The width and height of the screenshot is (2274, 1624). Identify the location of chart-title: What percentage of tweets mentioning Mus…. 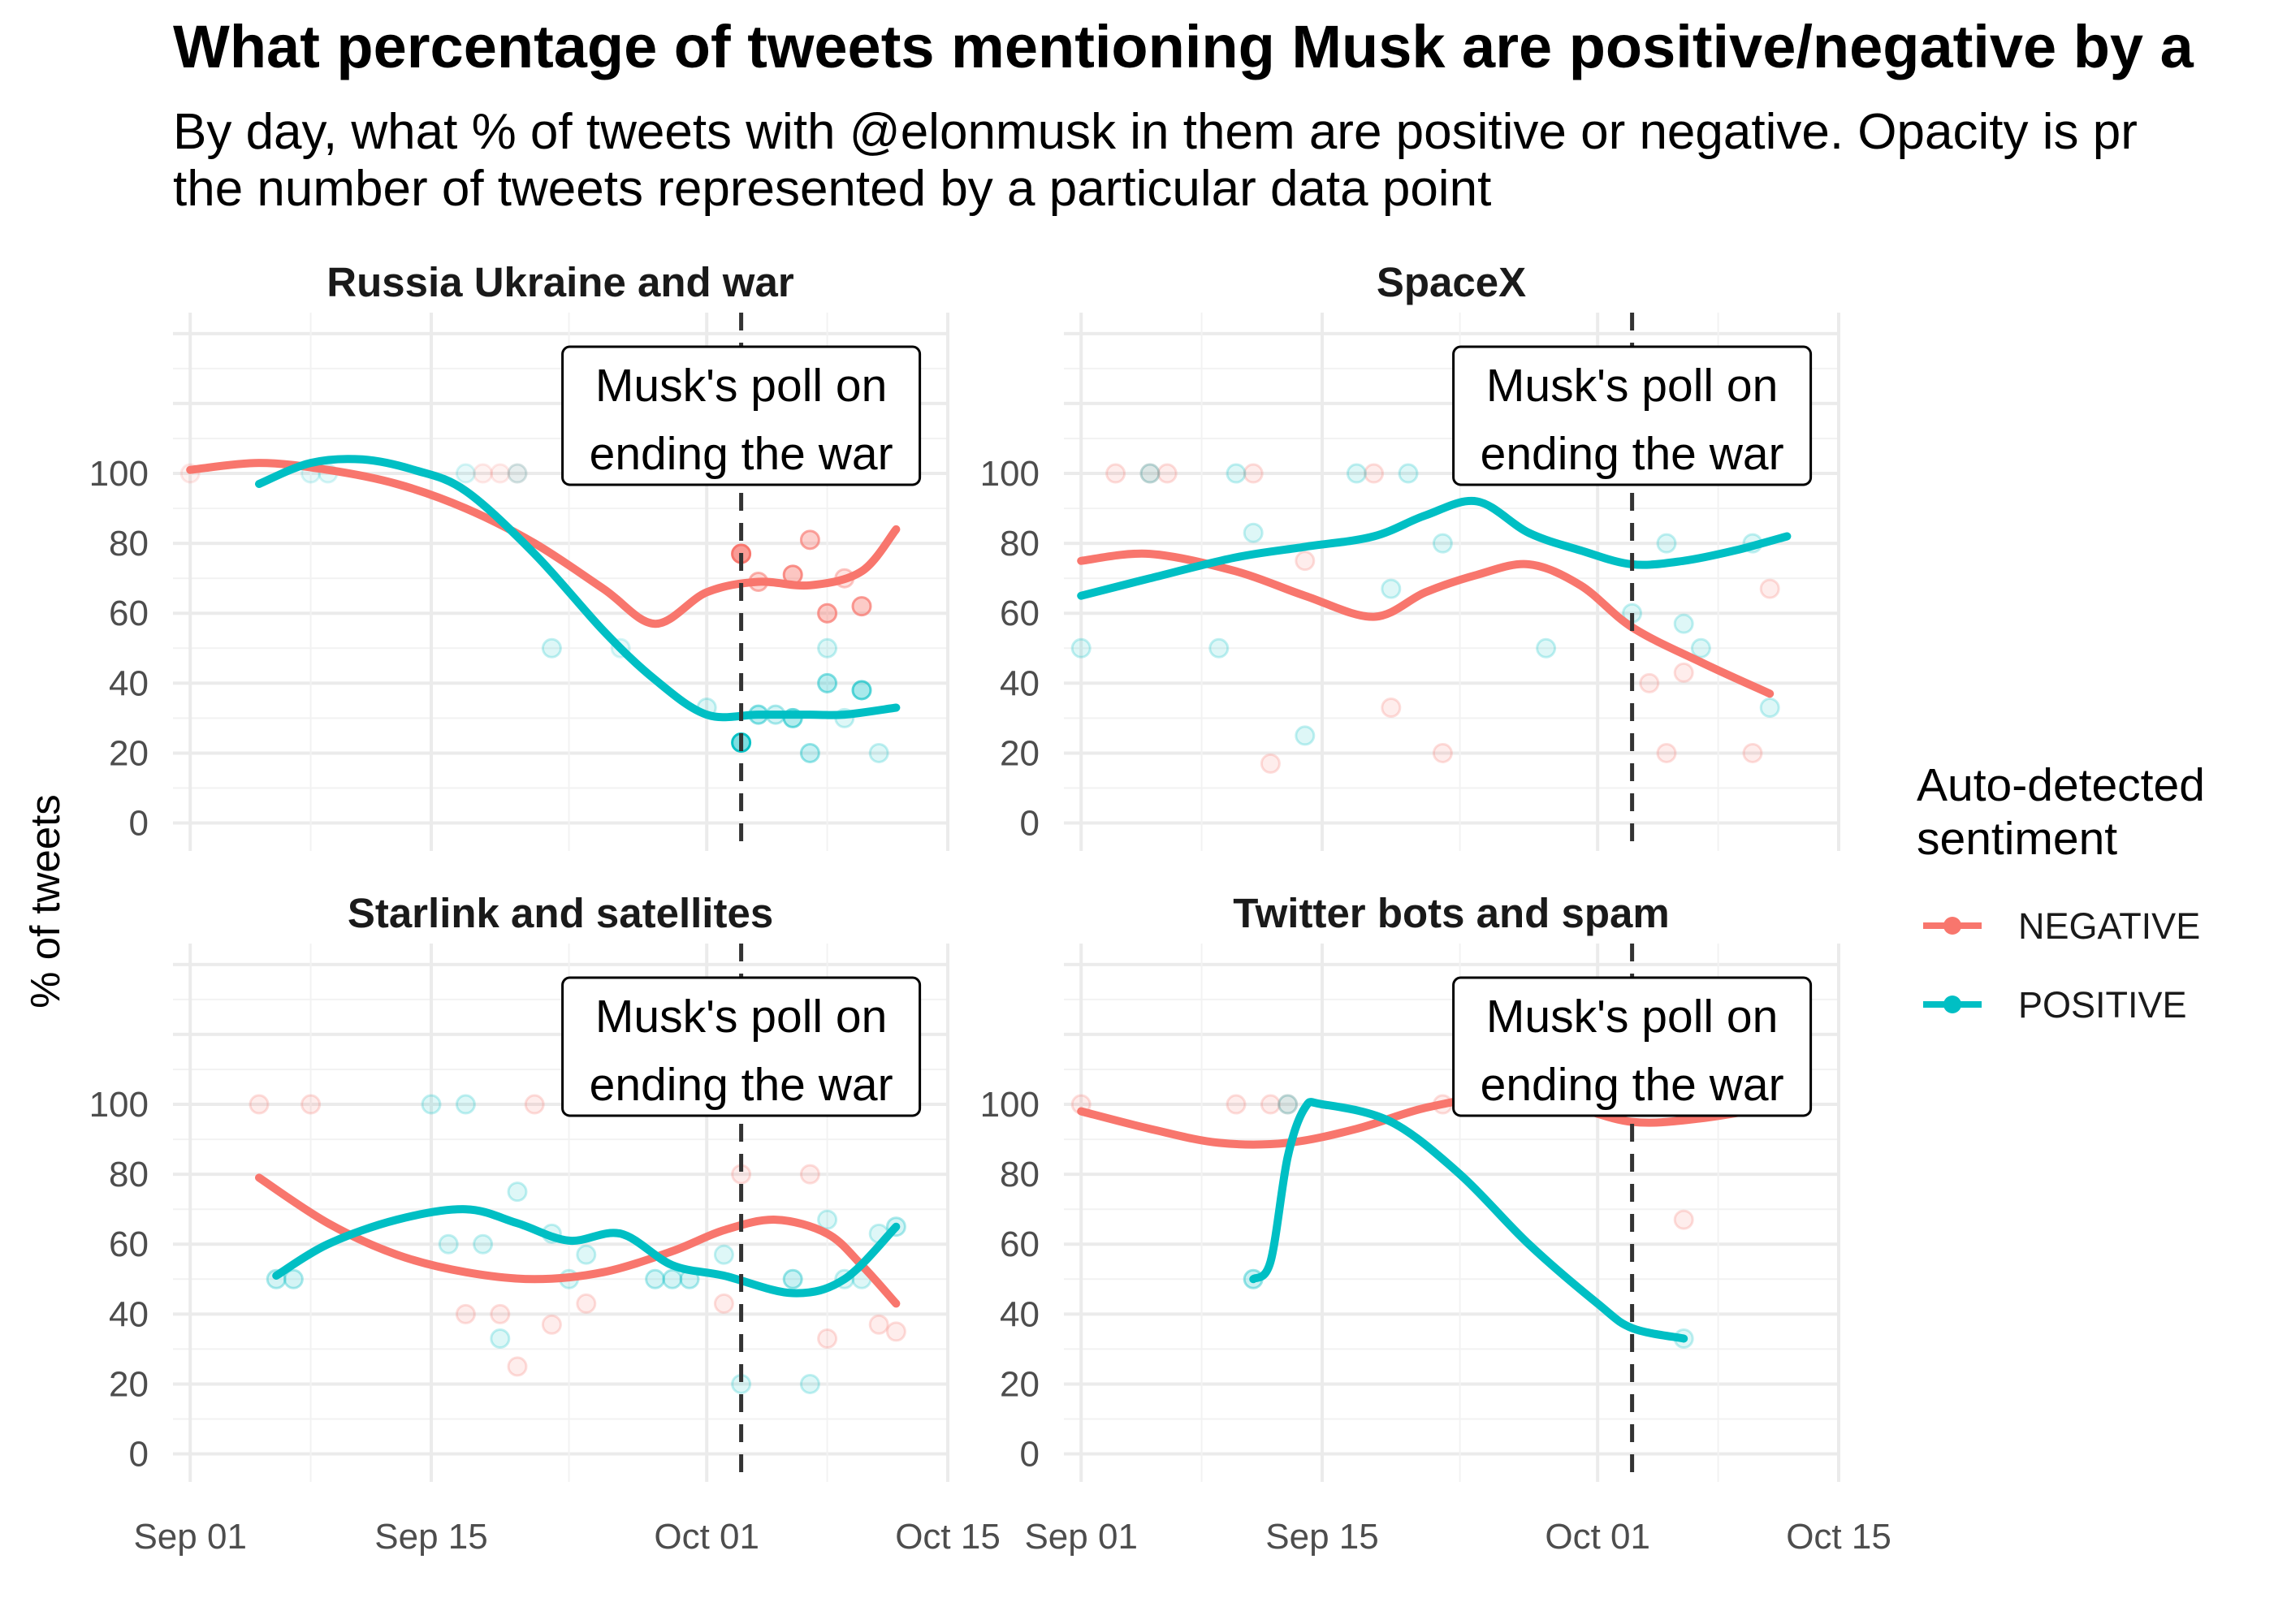
(1183, 47).